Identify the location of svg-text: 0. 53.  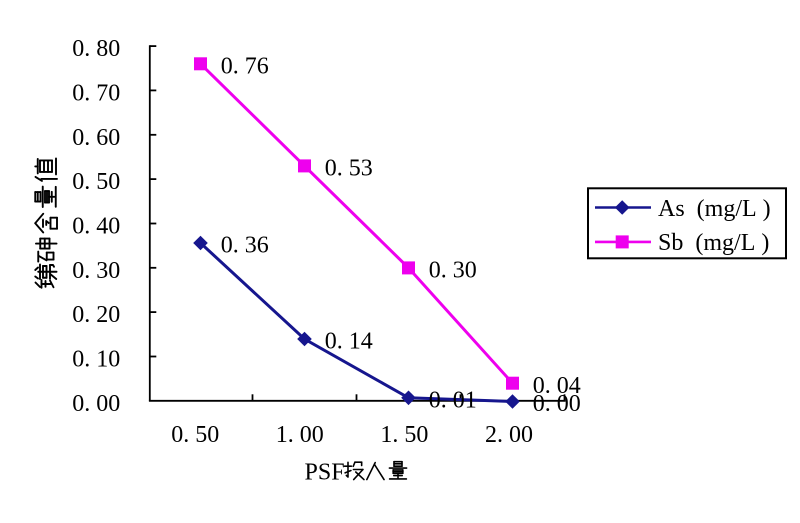
(349, 169).